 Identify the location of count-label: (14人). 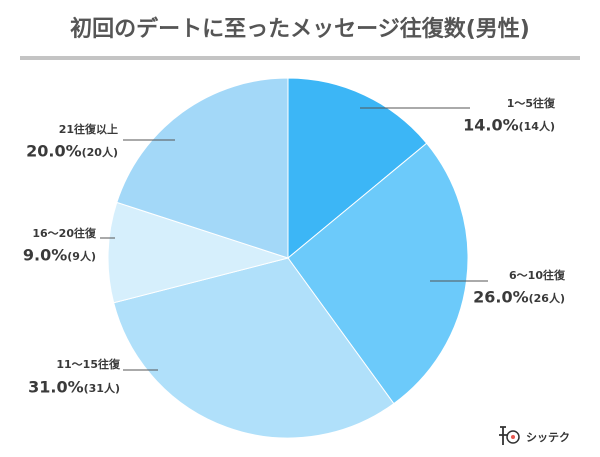
(537, 126).